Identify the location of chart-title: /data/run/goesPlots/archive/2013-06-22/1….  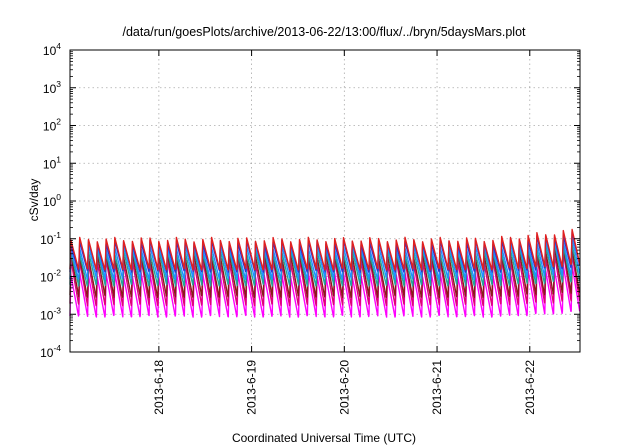
(324, 32).